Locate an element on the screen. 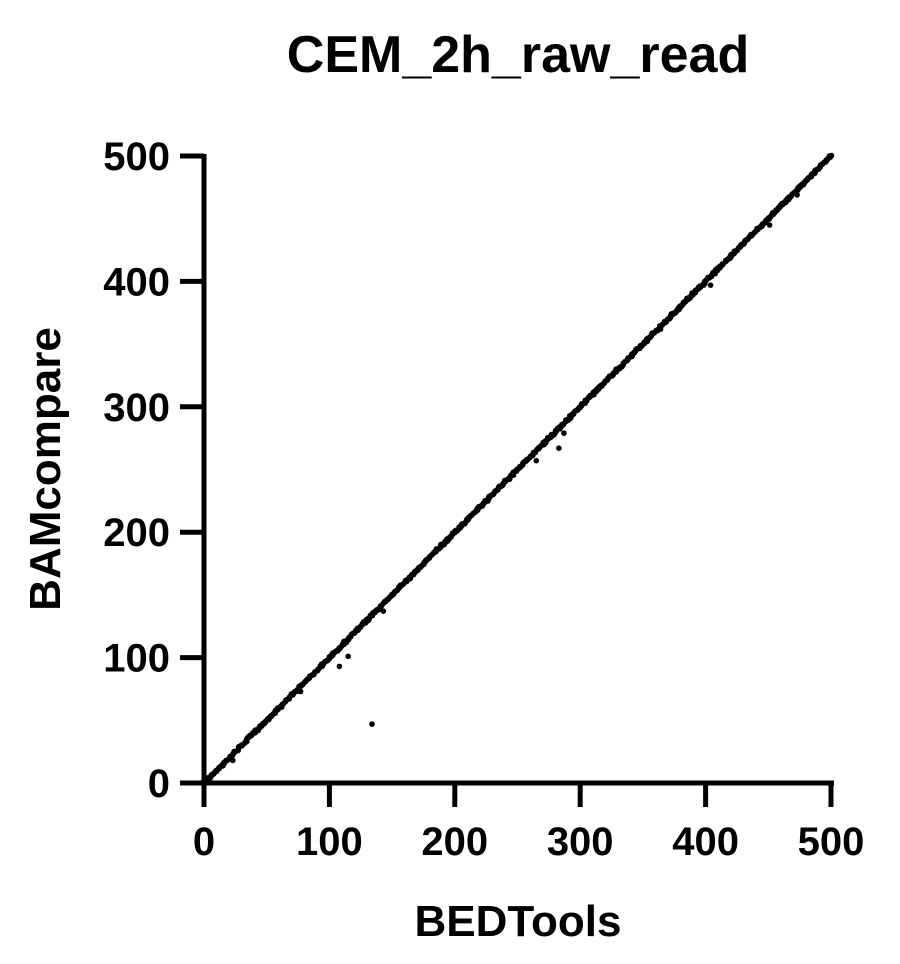  y-tick-label: 400 is located at coordinates (136, 282).